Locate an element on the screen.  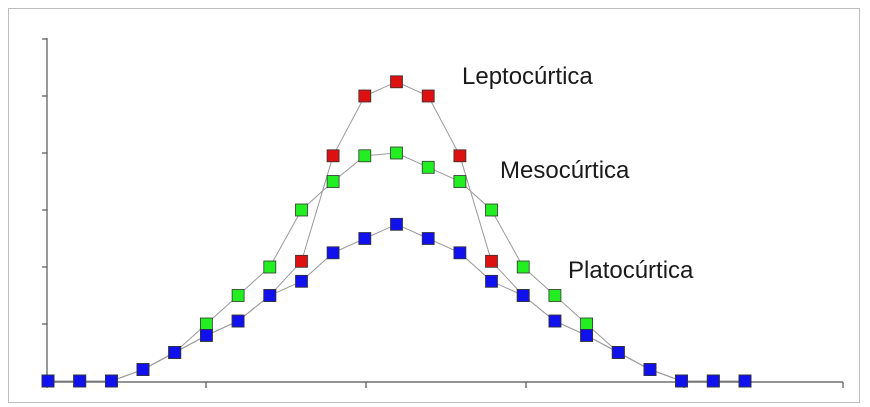
label-platocurtica: Platocúrtica is located at coordinates (631, 270).